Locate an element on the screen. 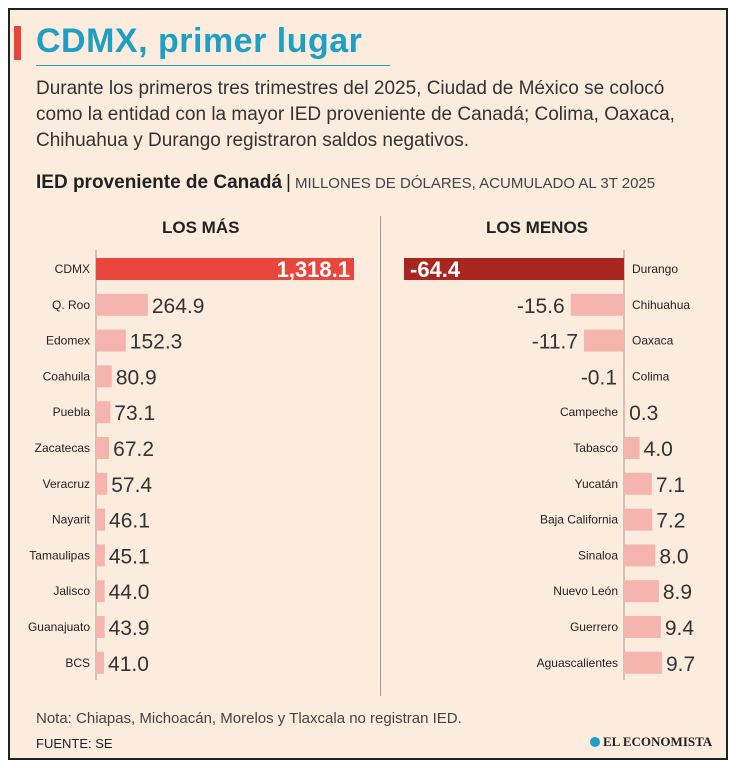  panel-title-bottom: LOS MENOS is located at coordinates (537, 227).